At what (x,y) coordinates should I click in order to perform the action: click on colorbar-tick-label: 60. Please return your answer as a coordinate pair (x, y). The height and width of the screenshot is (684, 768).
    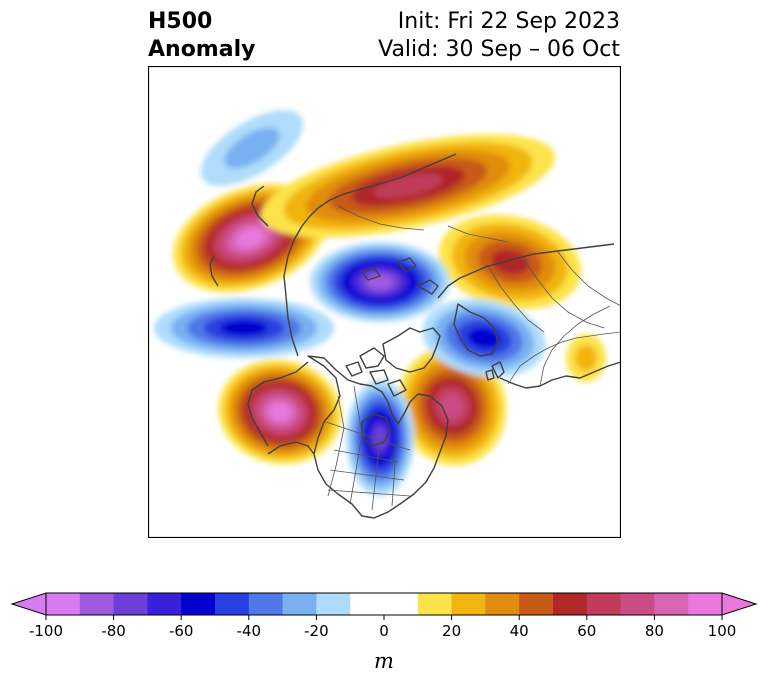
    Looking at the image, I should click on (586, 631).